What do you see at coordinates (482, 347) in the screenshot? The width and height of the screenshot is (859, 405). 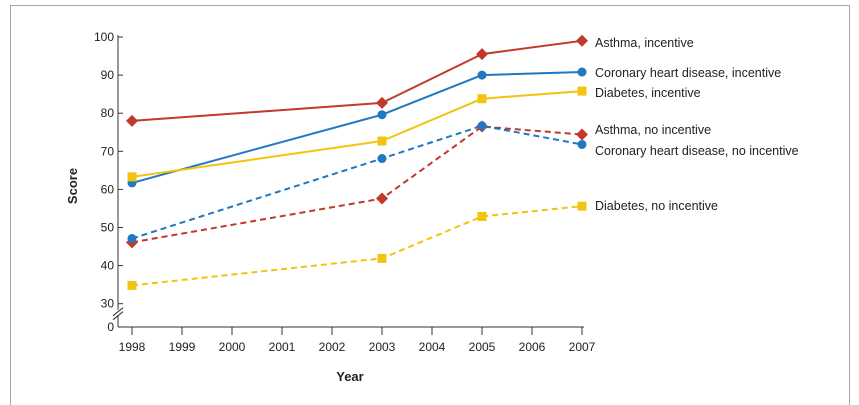 I see `x-tick-label: 2005` at bounding box center [482, 347].